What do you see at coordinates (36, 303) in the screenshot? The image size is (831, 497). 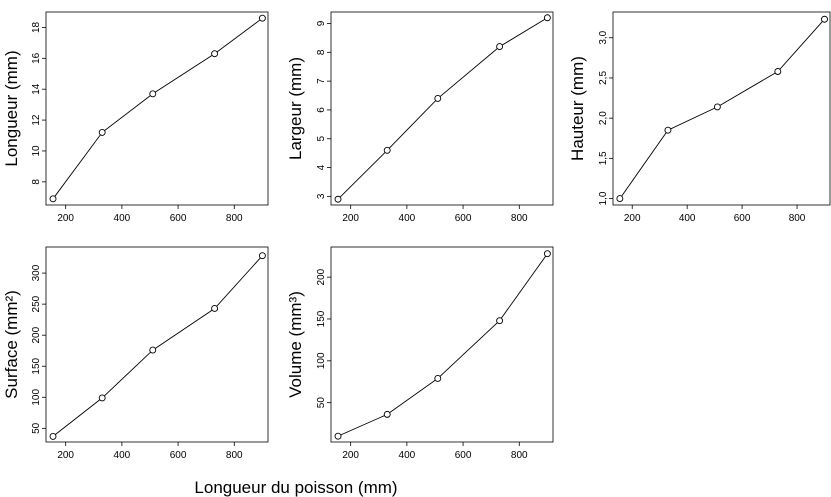 I see `surface-y-tick-label: 250` at bounding box center [36, 303].